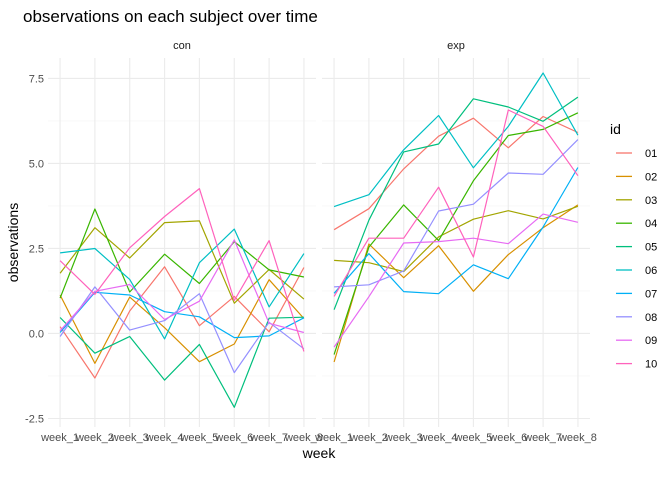 The image size is (672, 480). What do you see at coordinates (170, 16) in the screenshot?
I see `chart-title: observations on each subject over time` at bounding box center [170, 16].